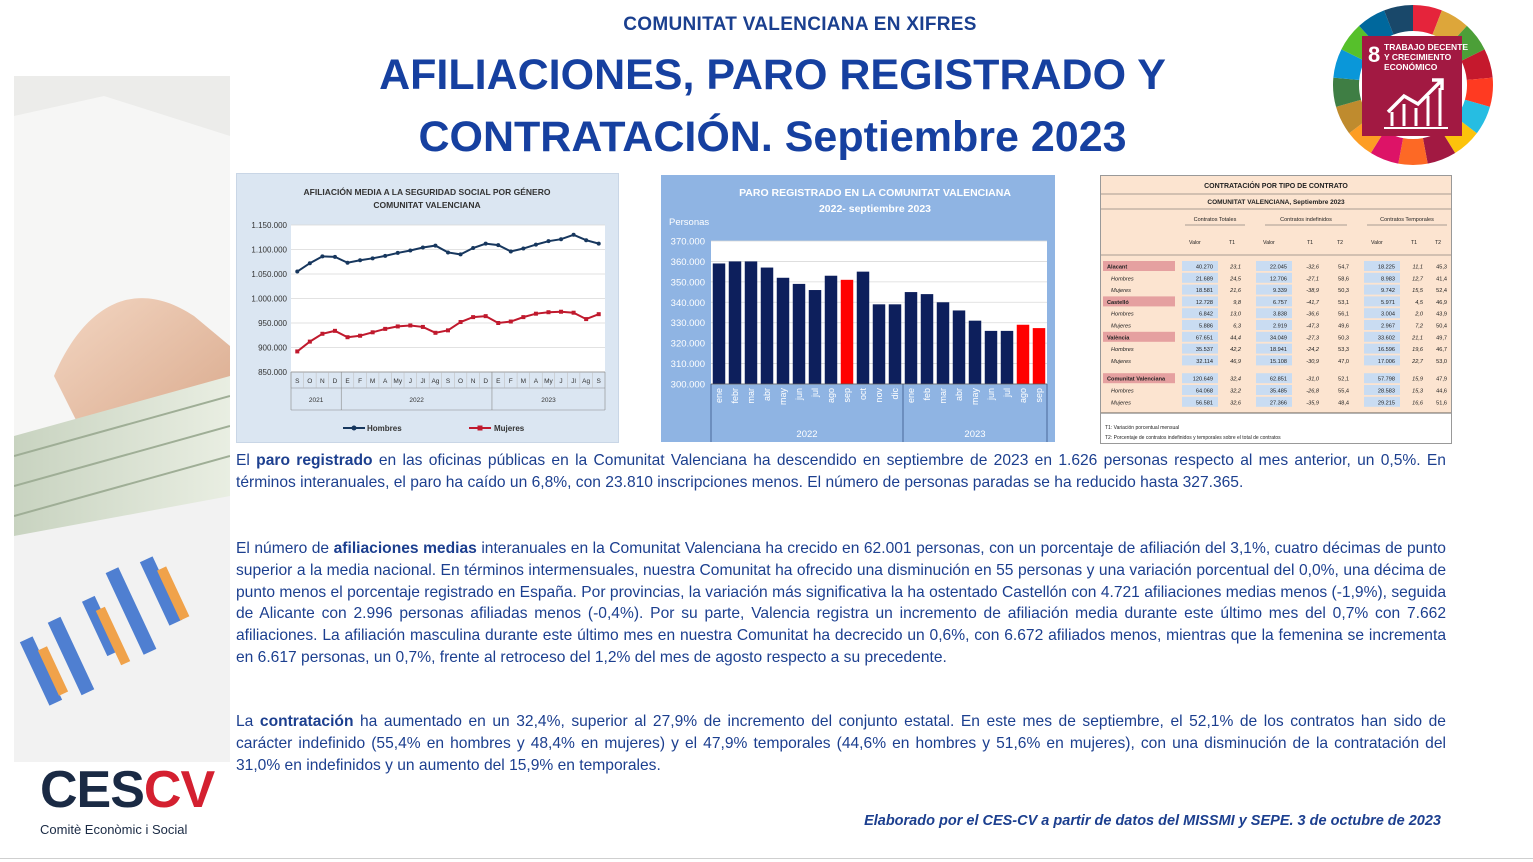 The width and height of the screenshot is (1533, 862). I want to click on chart2-ytick-label: 350.000, so click(688, 282).